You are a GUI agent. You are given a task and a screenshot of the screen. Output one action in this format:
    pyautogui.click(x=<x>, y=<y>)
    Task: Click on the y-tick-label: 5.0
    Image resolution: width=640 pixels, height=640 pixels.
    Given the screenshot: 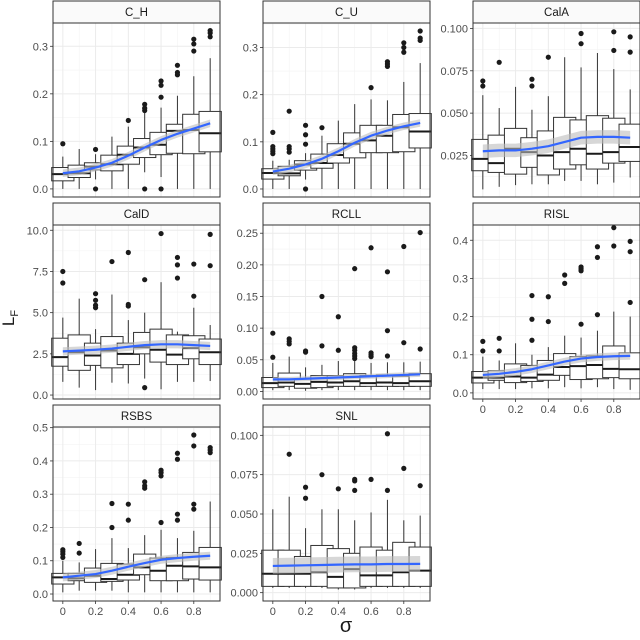 What is the action you would take?
    pyautogui.click(x=40, y=314)
    